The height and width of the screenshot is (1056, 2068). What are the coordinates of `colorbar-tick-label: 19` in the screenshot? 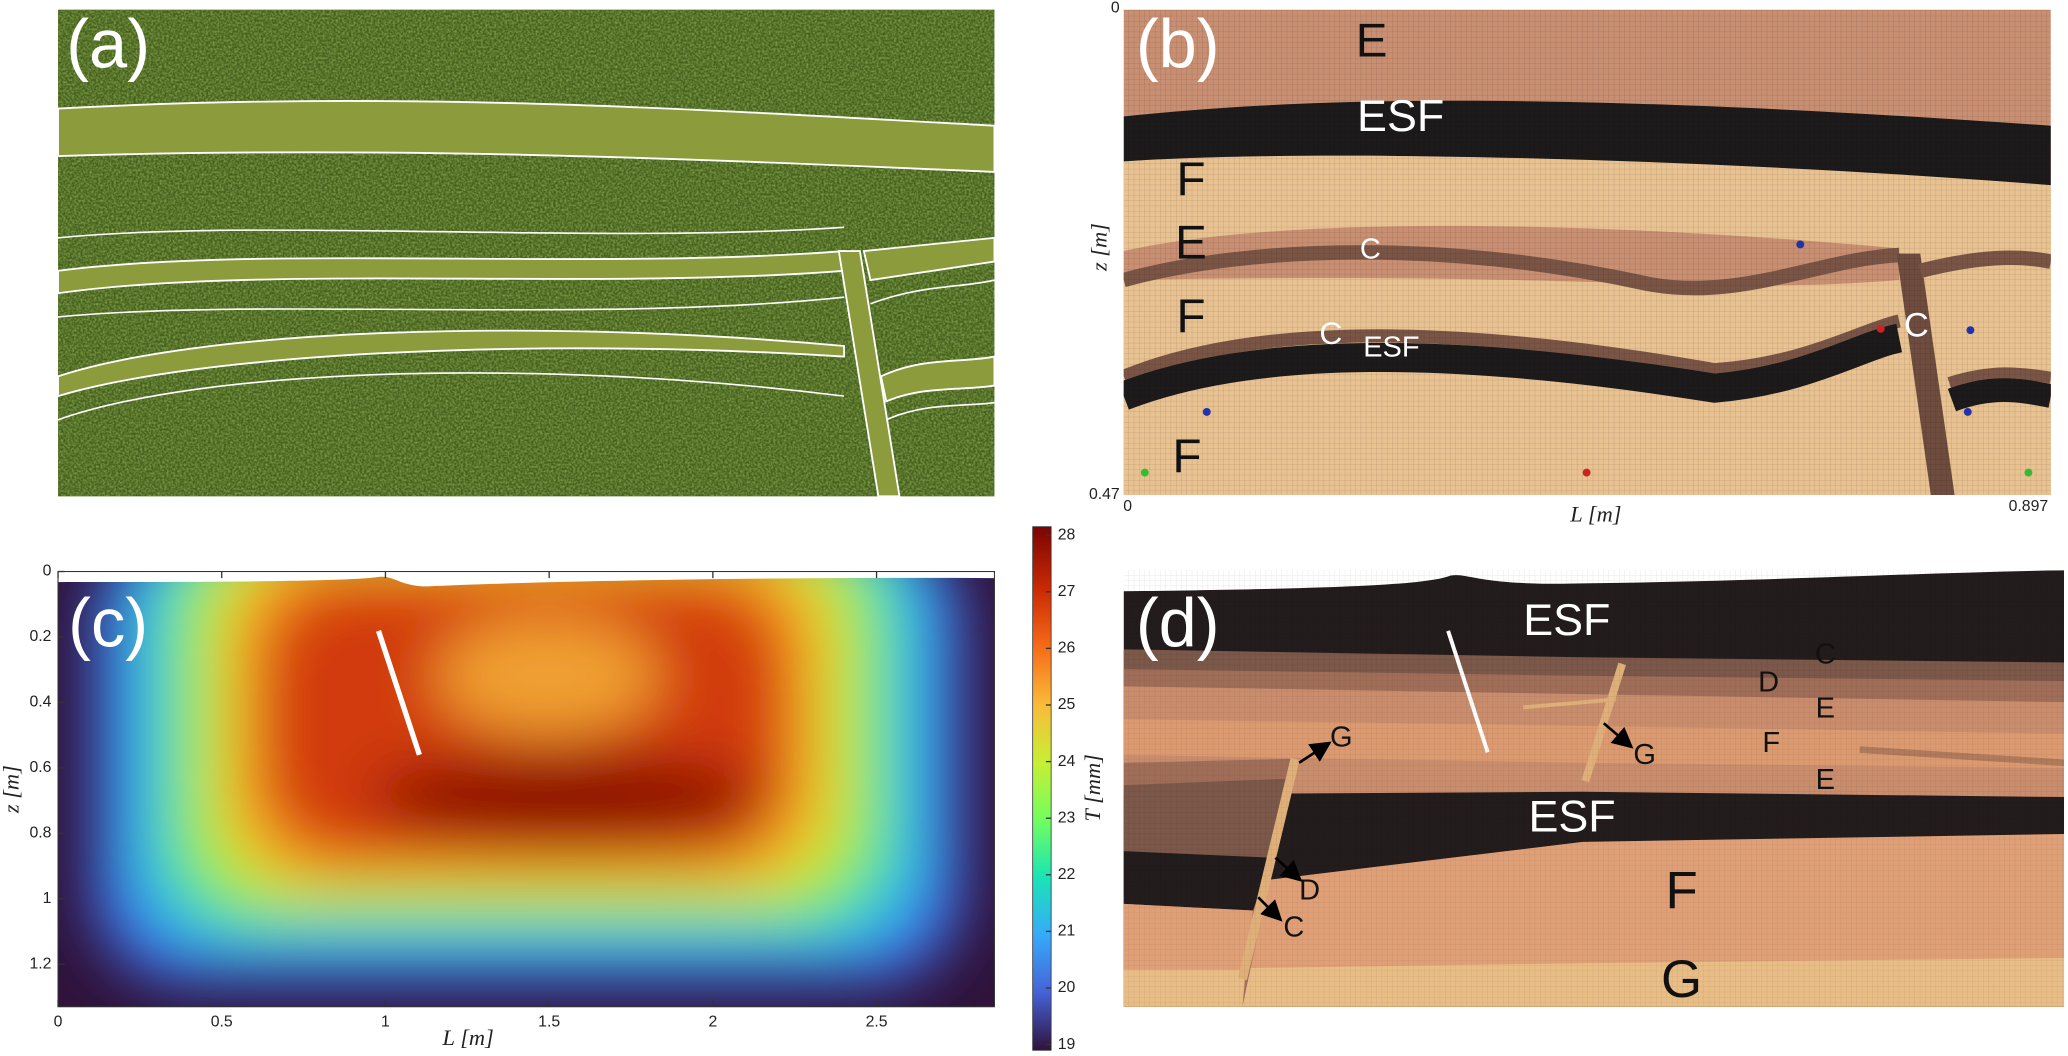 It's located at (1067, 1044).